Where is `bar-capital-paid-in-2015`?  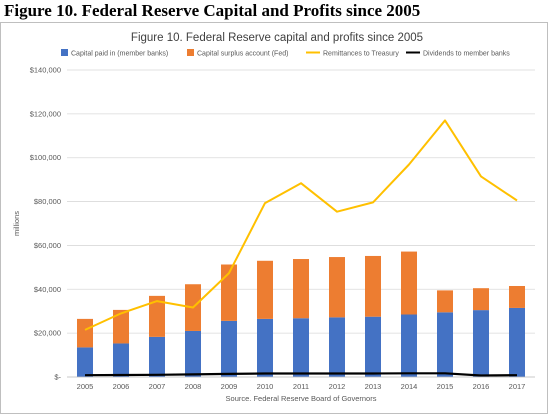
bar-capital-paid-in-2015 is located at coordinates (445, 344).